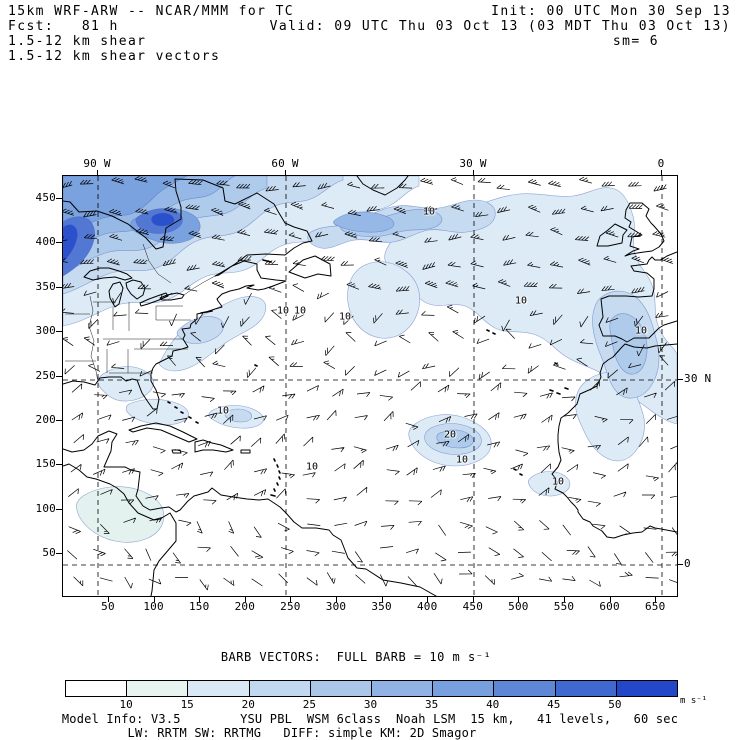 The width and height of the screenshot is (740, 740). Describe the element at coordinates (336, 606) in the screenshot. I see `x-gridpoint-label: 300` at that location.